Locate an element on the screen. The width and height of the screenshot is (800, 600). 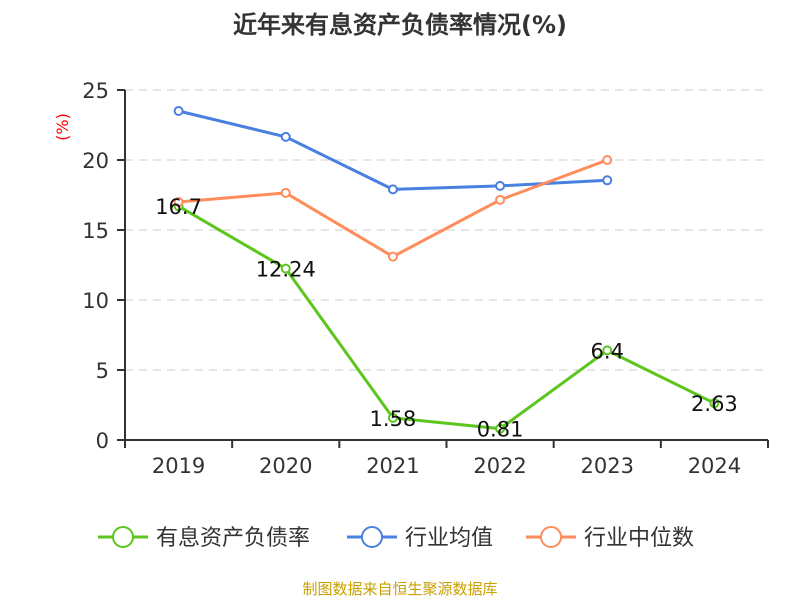
data-label: 12.24 is located at coordinates (286, 270).